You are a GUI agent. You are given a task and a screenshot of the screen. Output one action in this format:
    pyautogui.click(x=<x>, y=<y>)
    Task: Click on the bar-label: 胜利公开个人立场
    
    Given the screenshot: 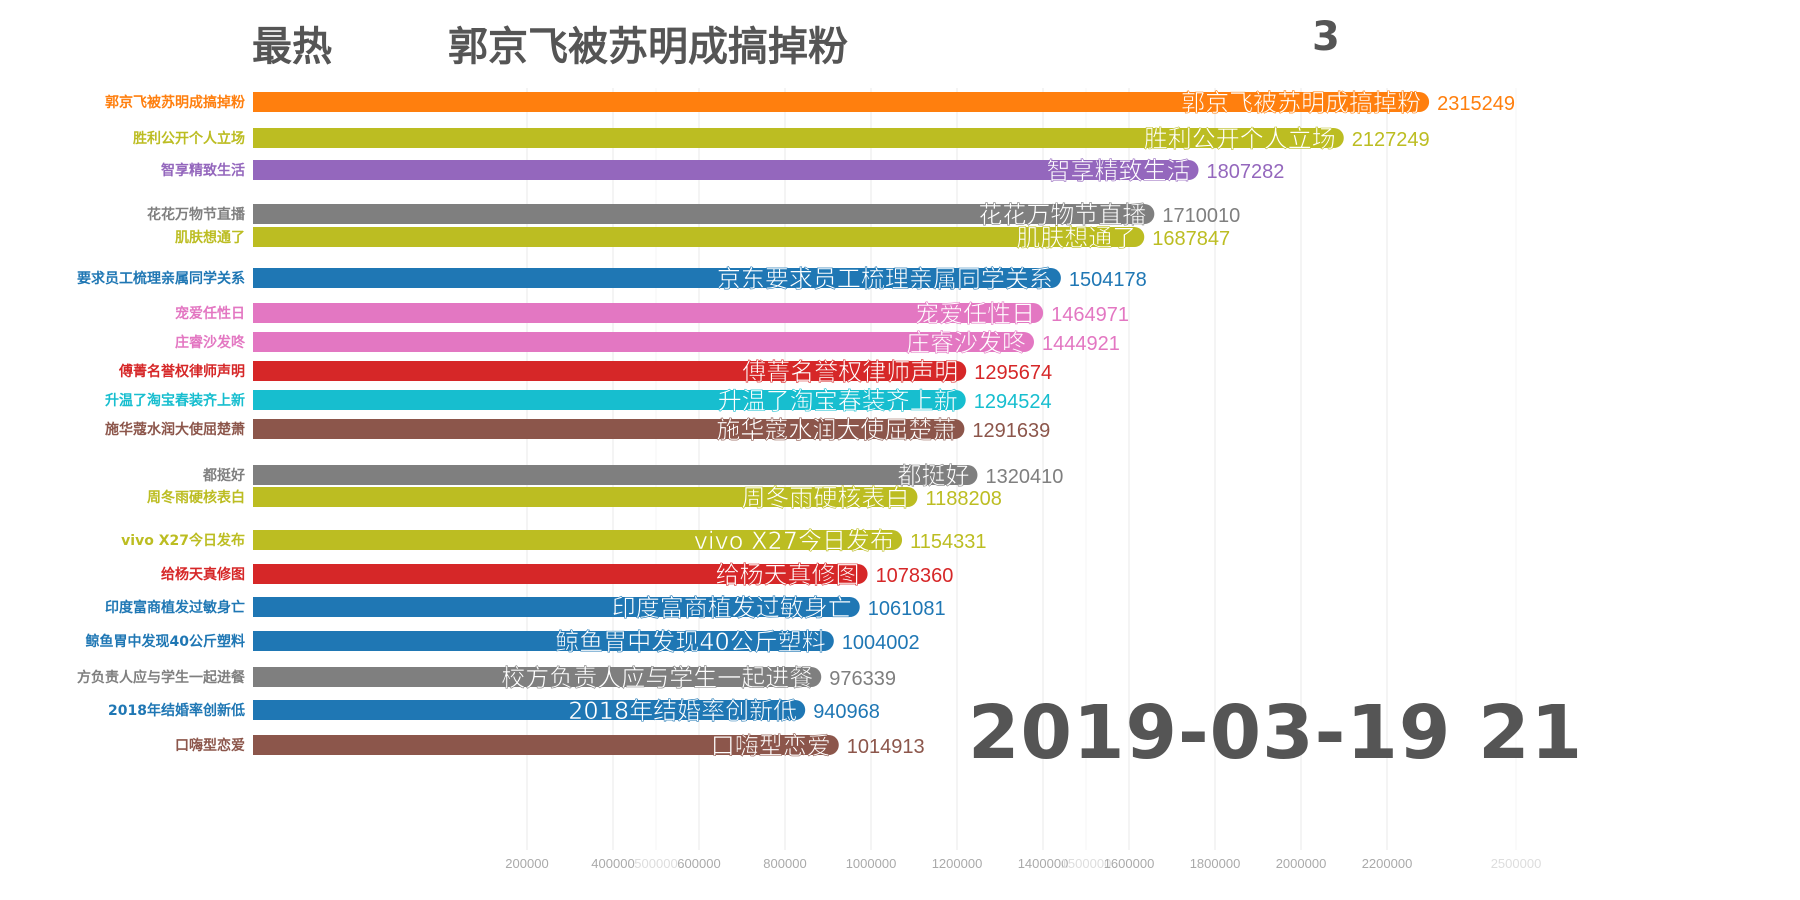 What is the action you would take?
    pyautogui.click(x=1240, y=139)
    